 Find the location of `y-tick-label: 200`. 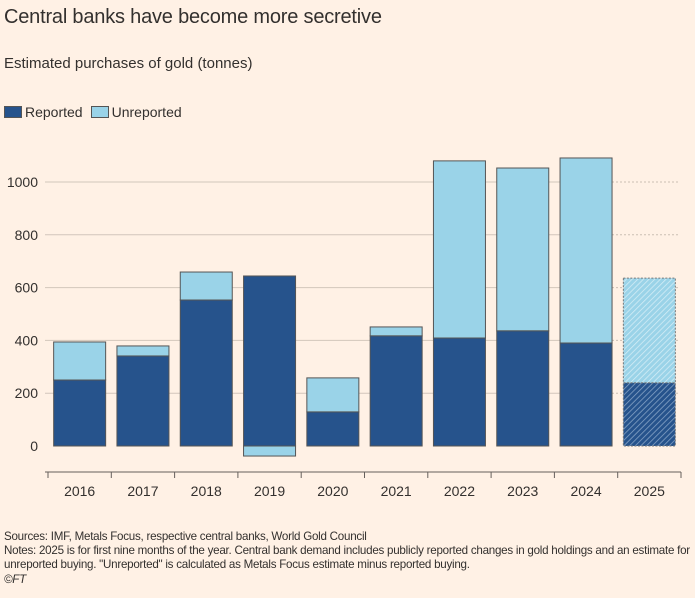

y-tick-label: 200 is located at coordinates (27, 393).